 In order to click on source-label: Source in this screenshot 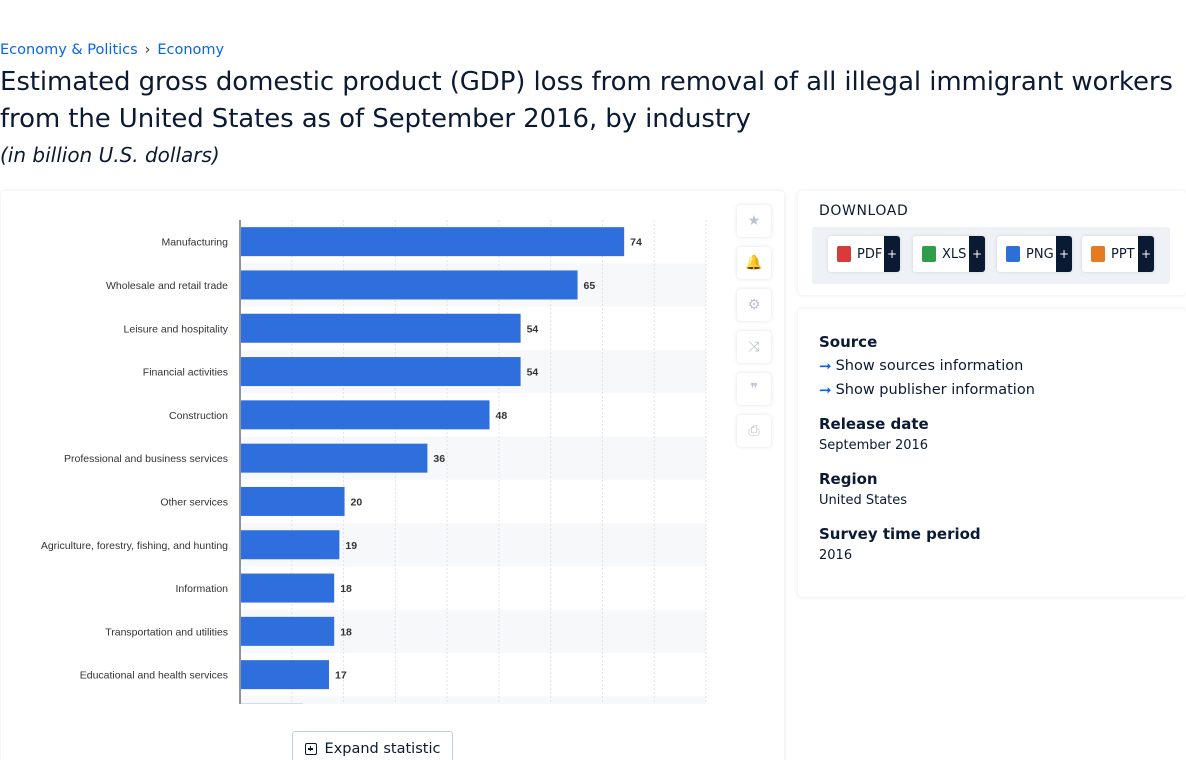, I will do `click(848, 342)`.